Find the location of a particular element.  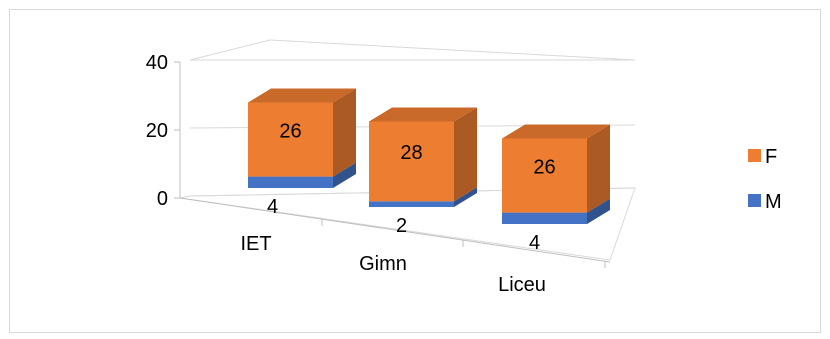

category-label-gimn: Gimn is located at coordinates (383, 264).